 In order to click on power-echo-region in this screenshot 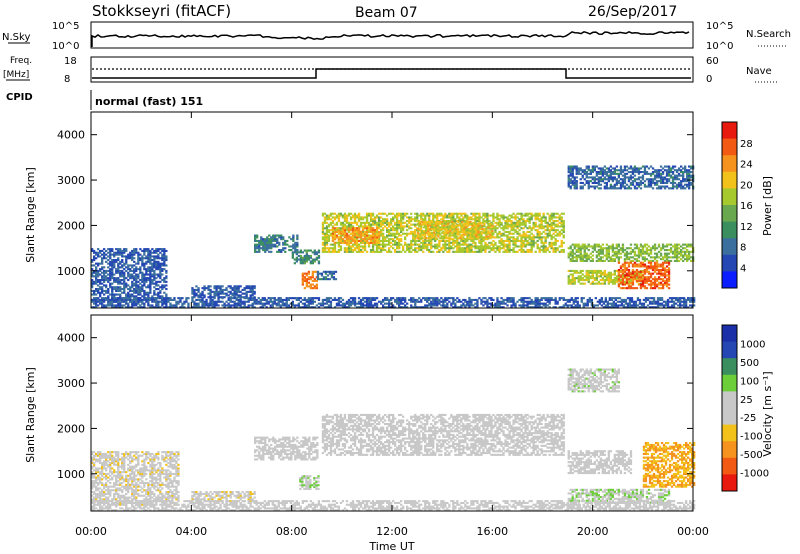, I will do `click(631, 252)`.